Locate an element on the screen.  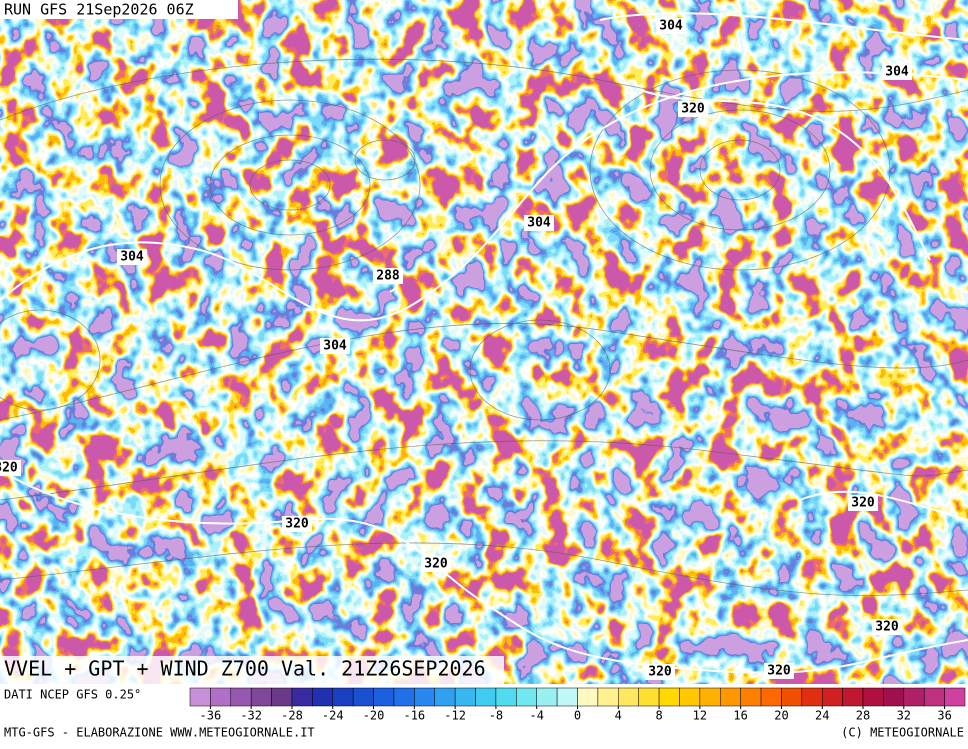
map-title: VVEL + GPT + WIND Z700 Val. 21Z26SEP2026 is located at coordinates (245, 669).